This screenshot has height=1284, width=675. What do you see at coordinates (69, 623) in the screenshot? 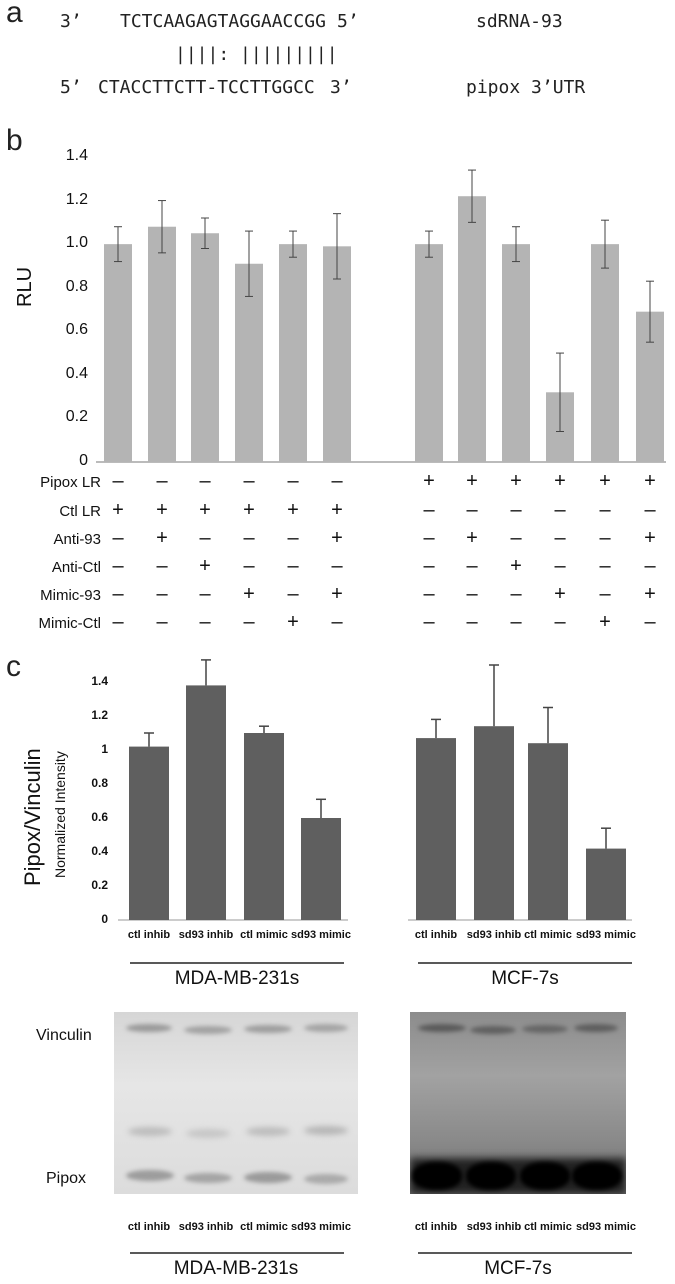
I see `condition-row-label: Mimic-Ctl` at bounding box center [69, 623].